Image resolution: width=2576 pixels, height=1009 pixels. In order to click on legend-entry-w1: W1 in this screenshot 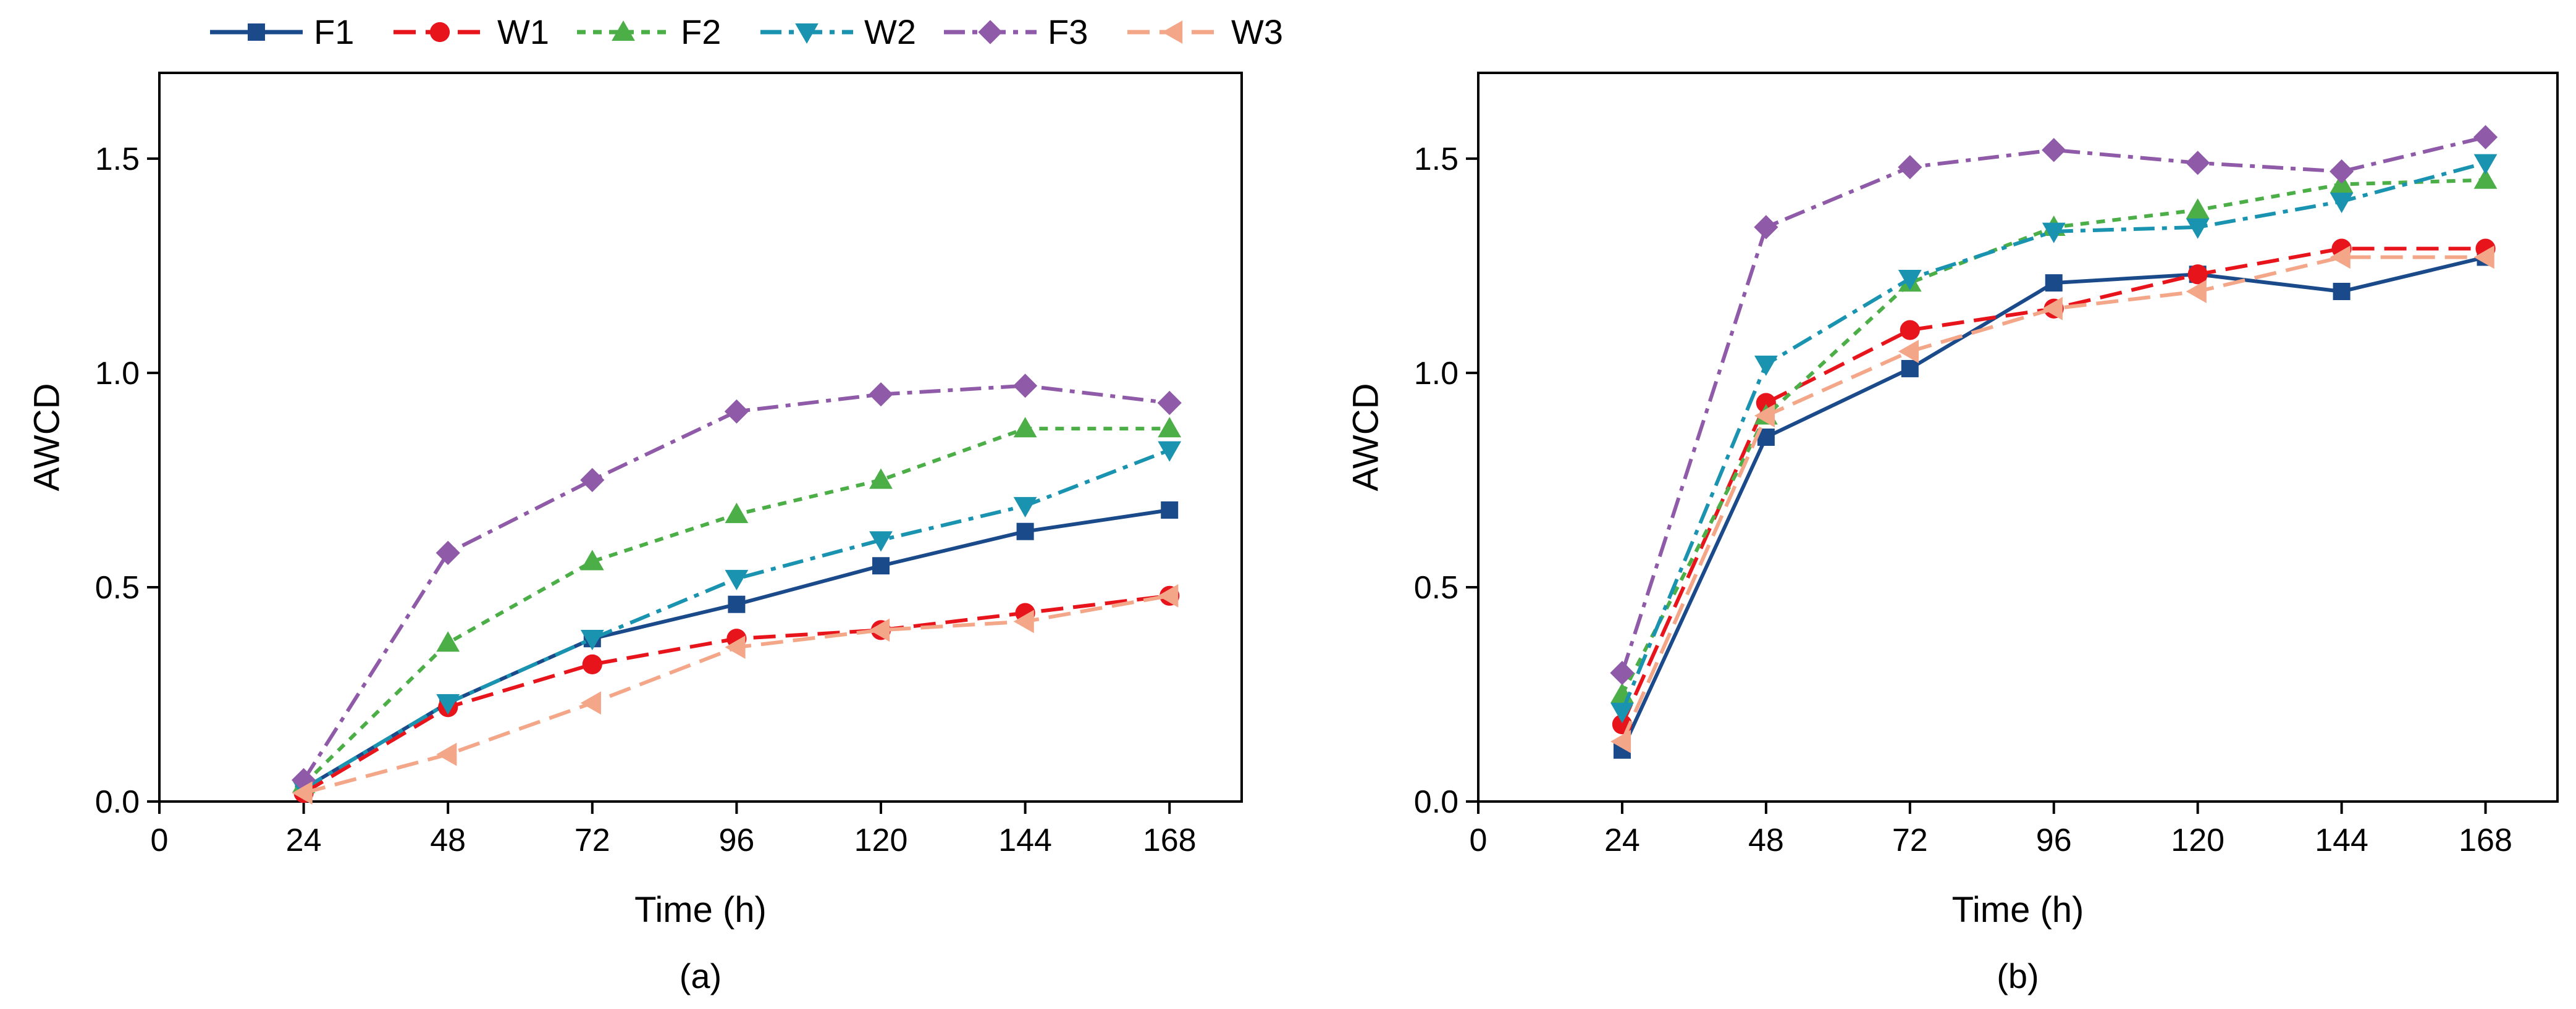, I will do `click(471, 31)`.